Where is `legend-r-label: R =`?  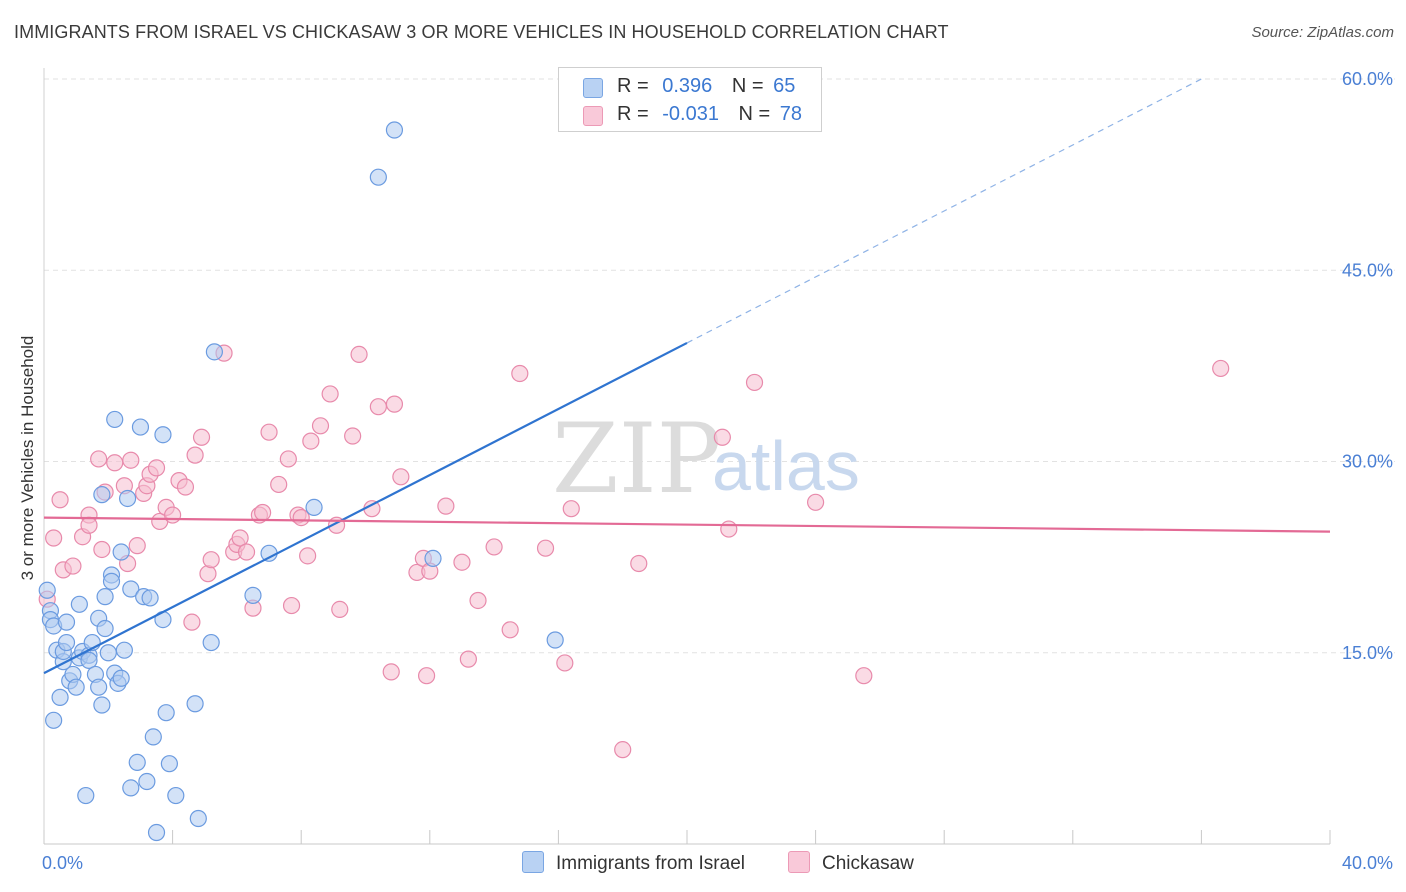 legend-r-label: R = is located at coordinates (633, 114).